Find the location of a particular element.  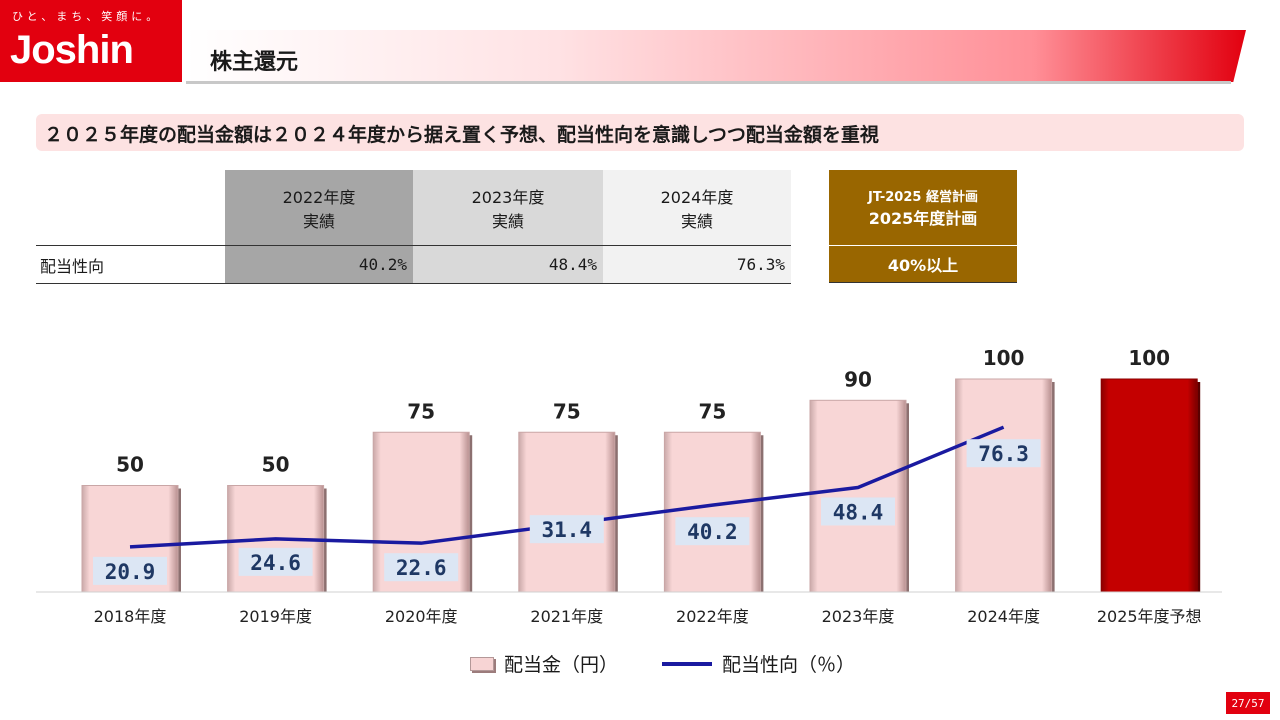

header-2022-year: 2022年度 is located at coordinates (319, 197).